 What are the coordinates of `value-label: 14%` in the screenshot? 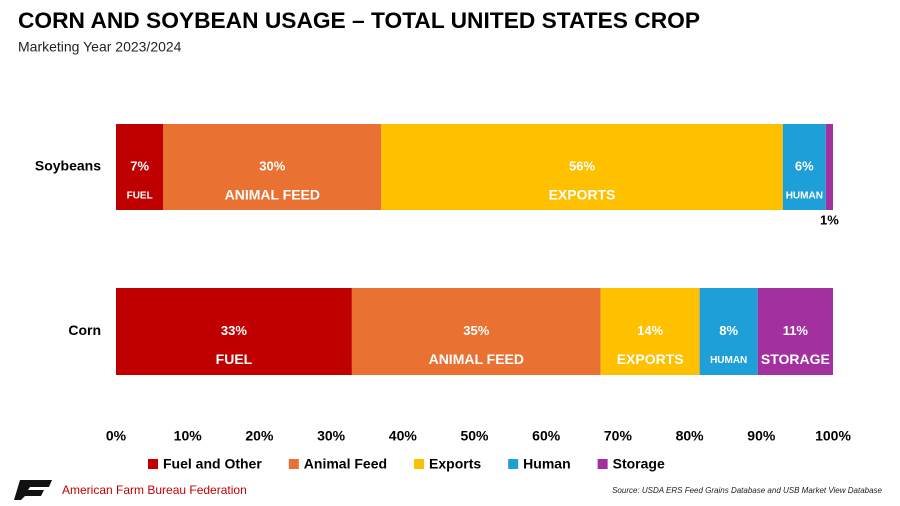 It's located at (650, 330).